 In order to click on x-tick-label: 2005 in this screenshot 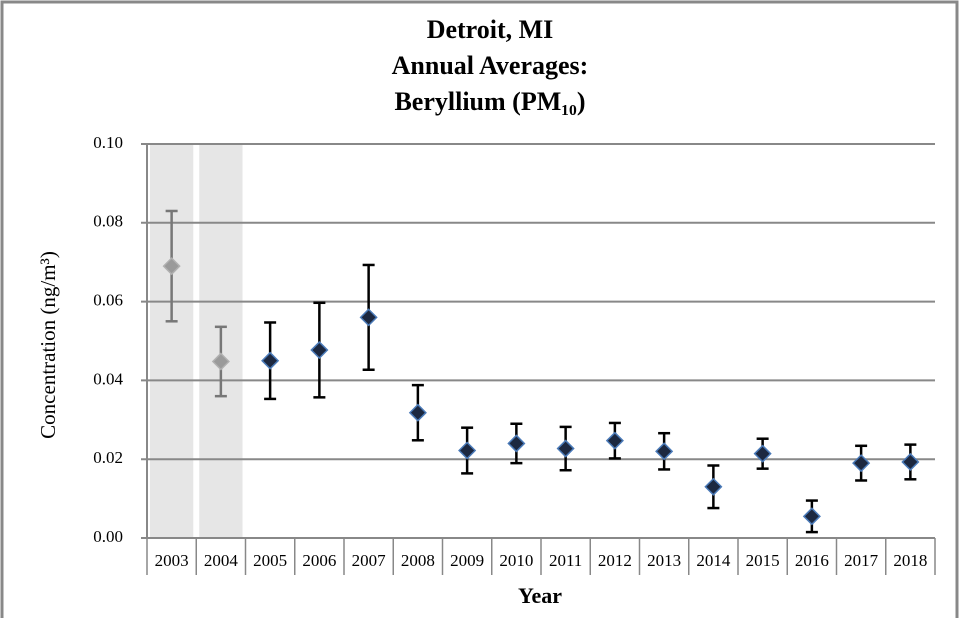, I will do `click(270, 560)`.